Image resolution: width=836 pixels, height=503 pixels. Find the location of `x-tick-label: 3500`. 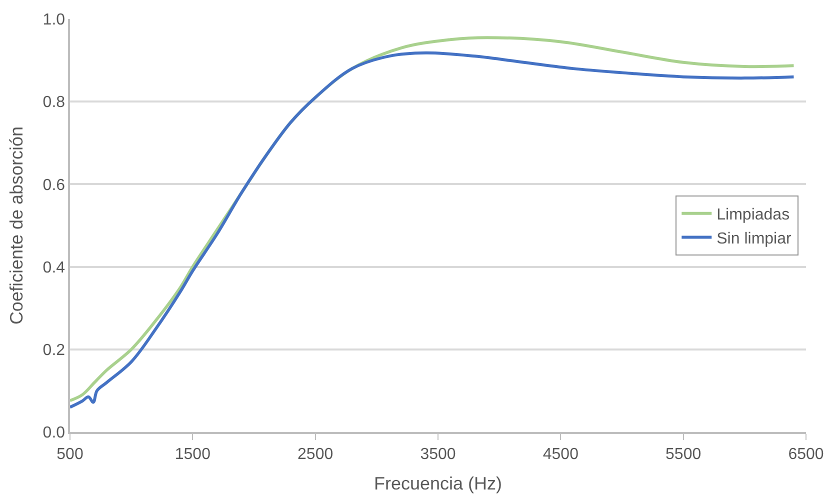

x-tick-label: 3500 is located at coordinates (438, 454).